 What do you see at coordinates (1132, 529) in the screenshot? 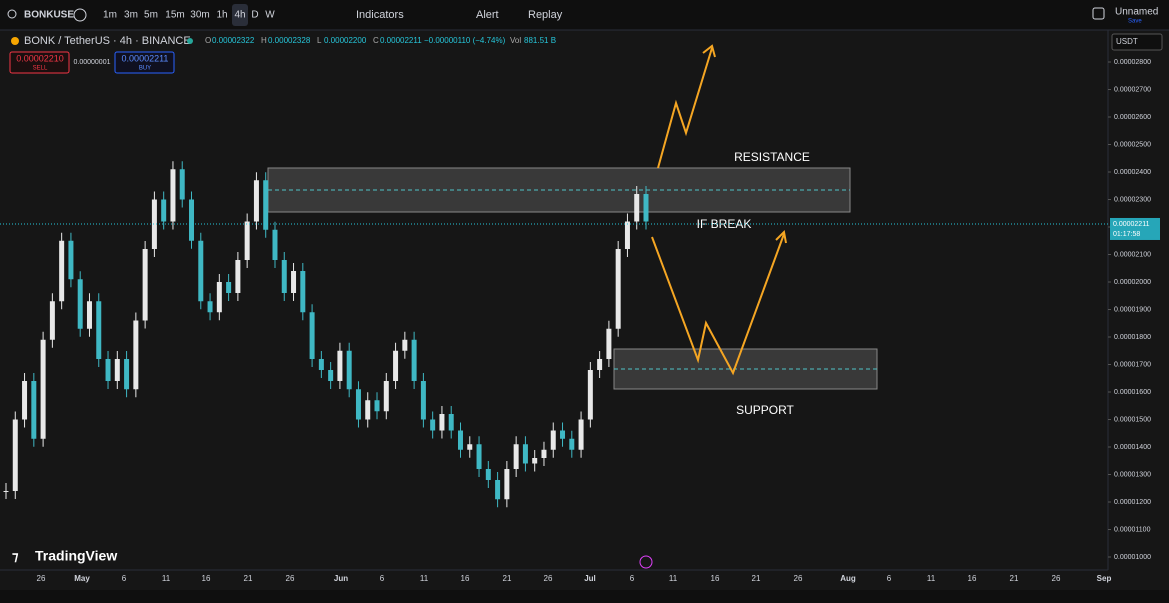
I see `price-tick-label: 0.00001100` at bounding box center [1132, 529].